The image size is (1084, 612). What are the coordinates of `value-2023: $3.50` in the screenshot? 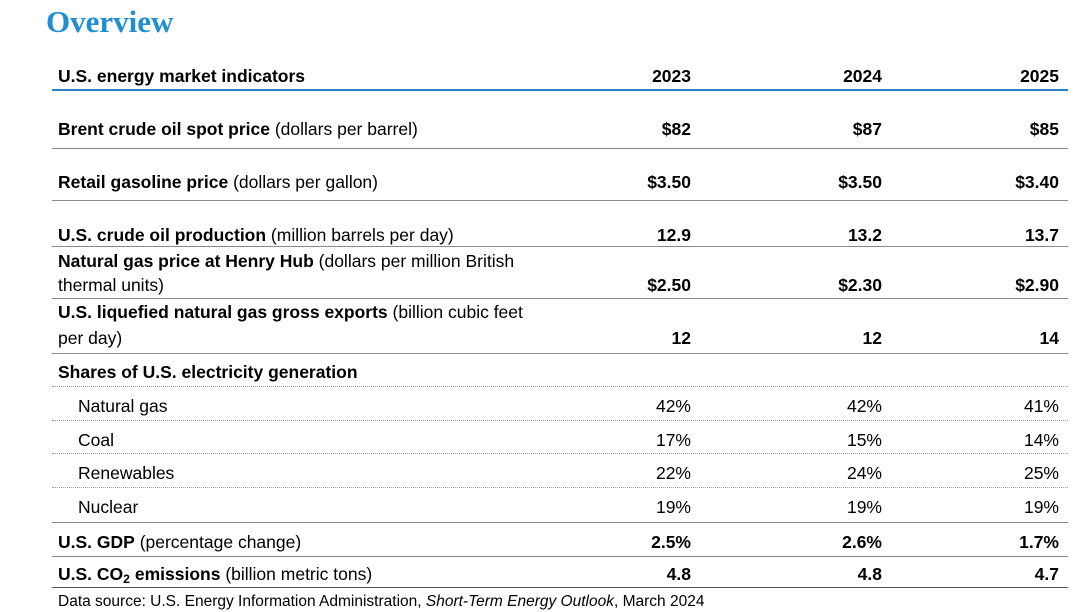 It's located at (669, 182).